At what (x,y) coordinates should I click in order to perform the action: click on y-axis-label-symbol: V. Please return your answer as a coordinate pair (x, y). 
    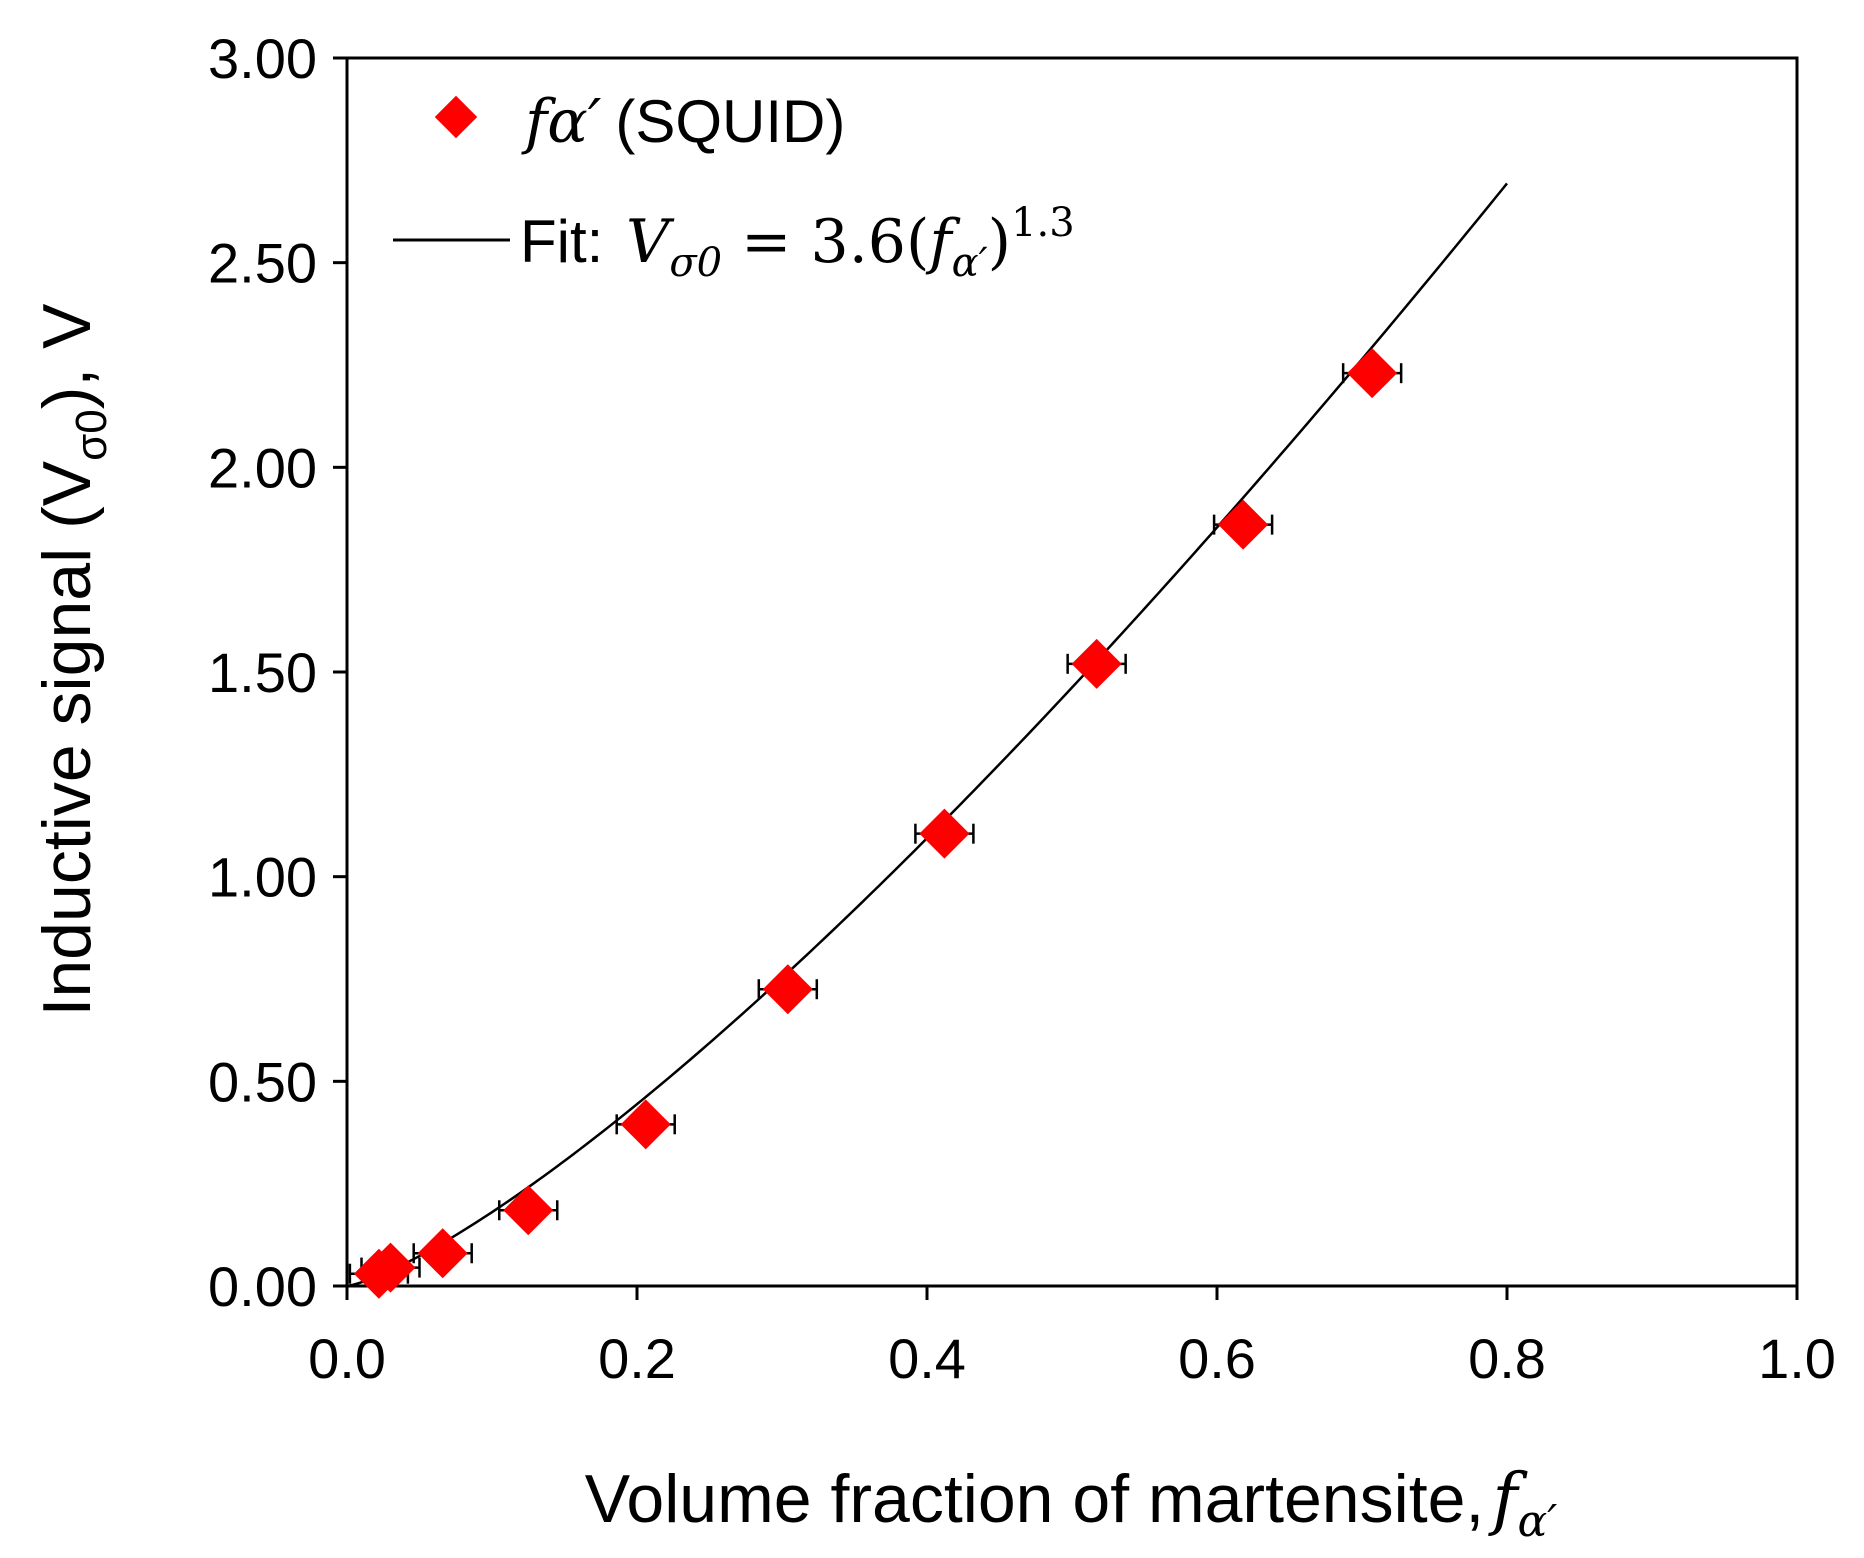
    Looking at the image, I should click on (67, 483).